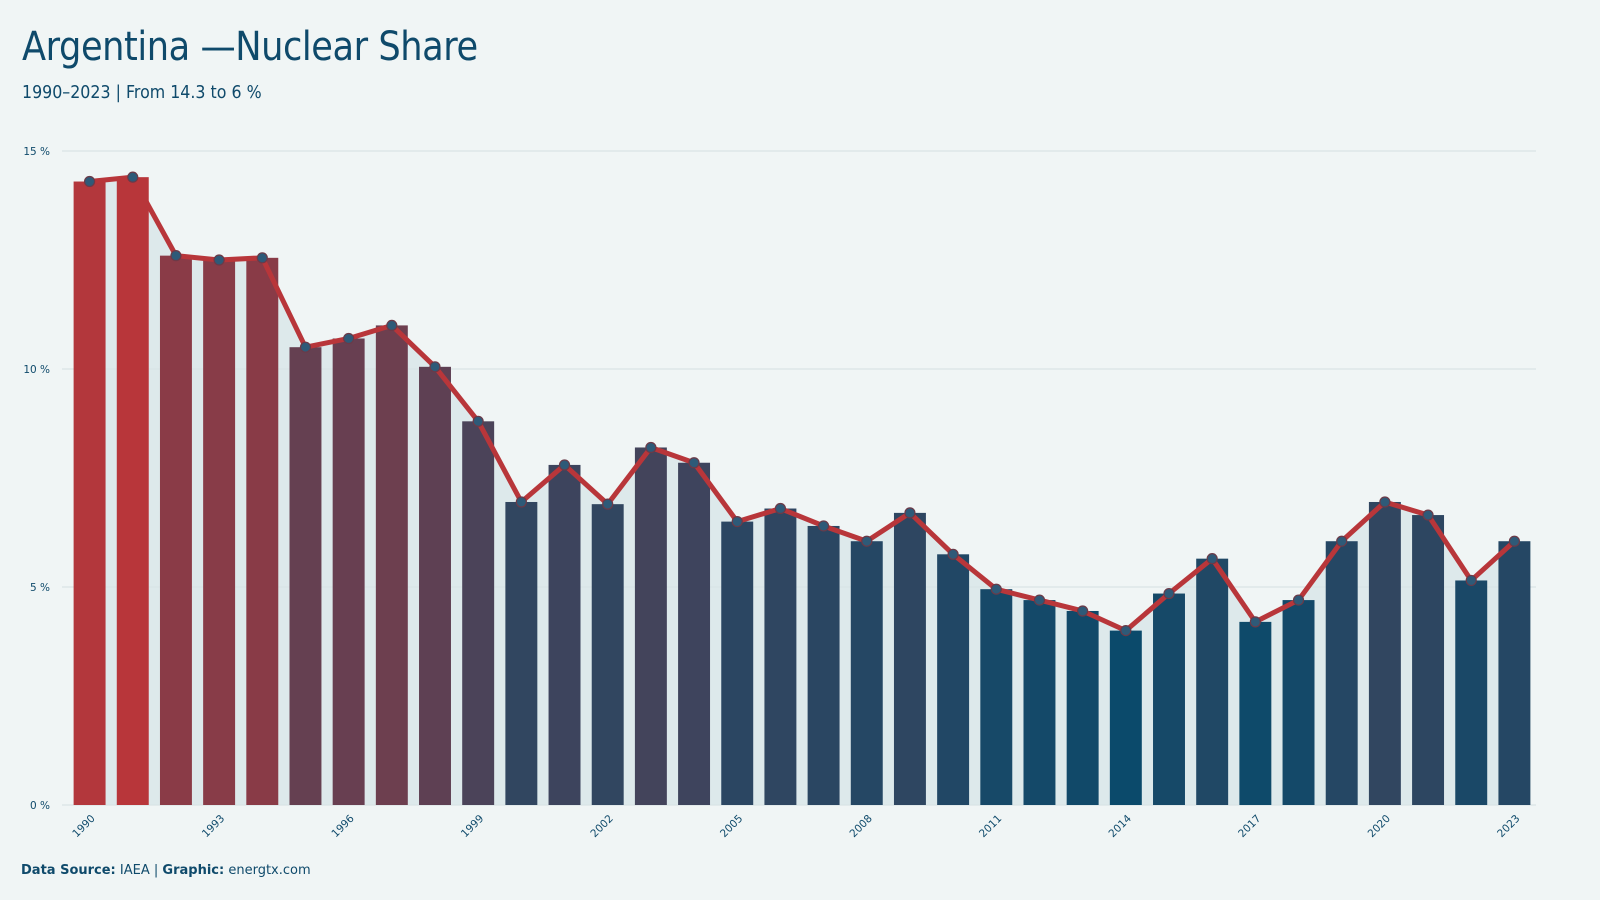 The width and height of the screenshot is (1600, 900). What do you see at coordinates (823, 526) in the screenshot?
I see `point-2007` at bounding box center [823, 526].